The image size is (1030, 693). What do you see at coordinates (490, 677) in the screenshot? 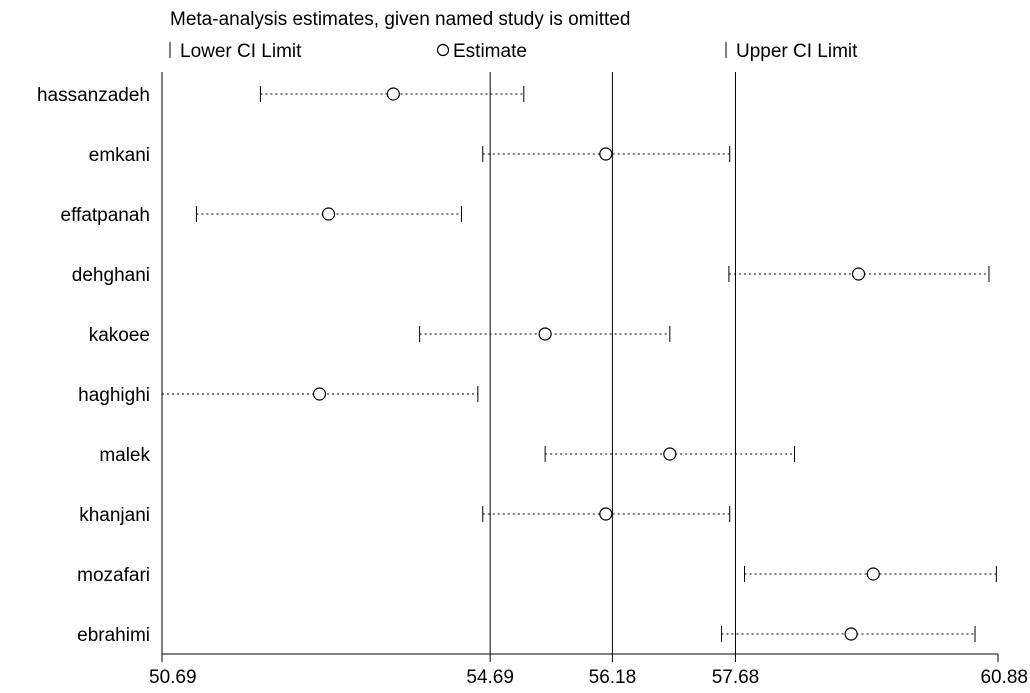
I see `x-tick-label: 54.69` at bounding box center [490, 677].